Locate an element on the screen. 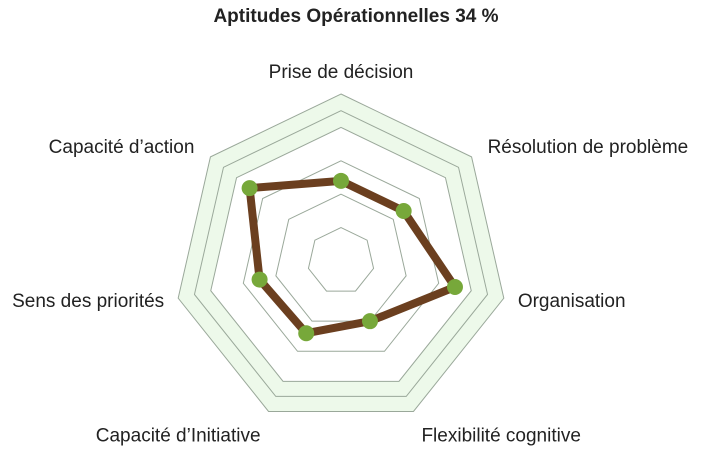 The width and height of the screenshot is (712, 458). radar-series is located at coordinates (352, 257).